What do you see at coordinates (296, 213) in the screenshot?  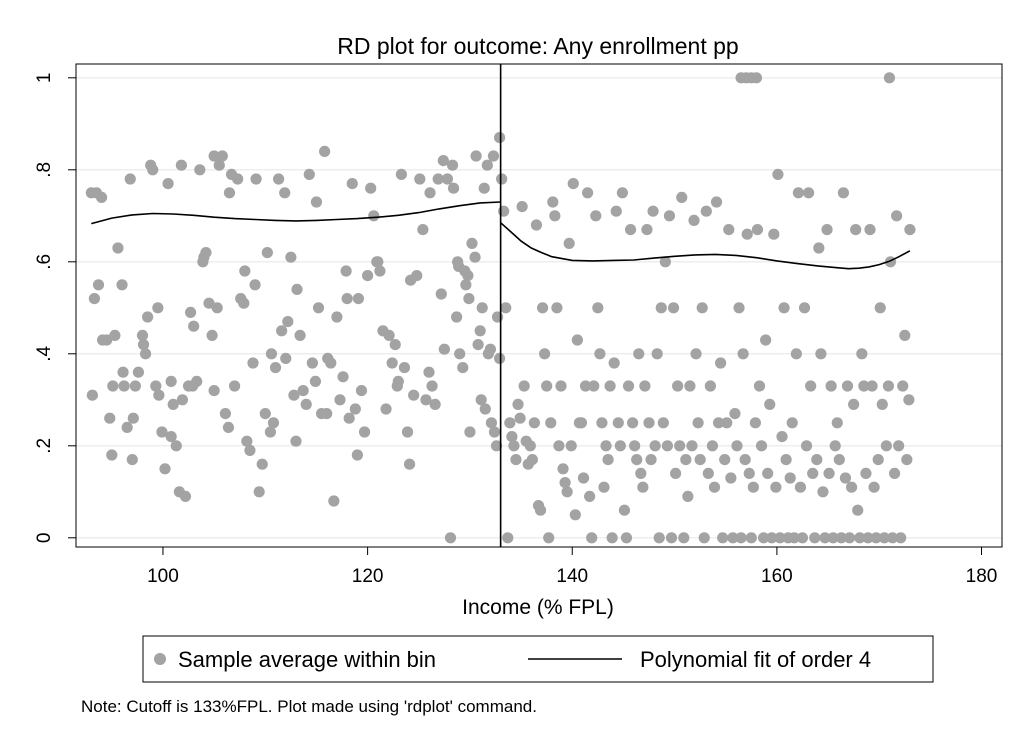 I see `fit-line-left` at bounding box center [296, 213].